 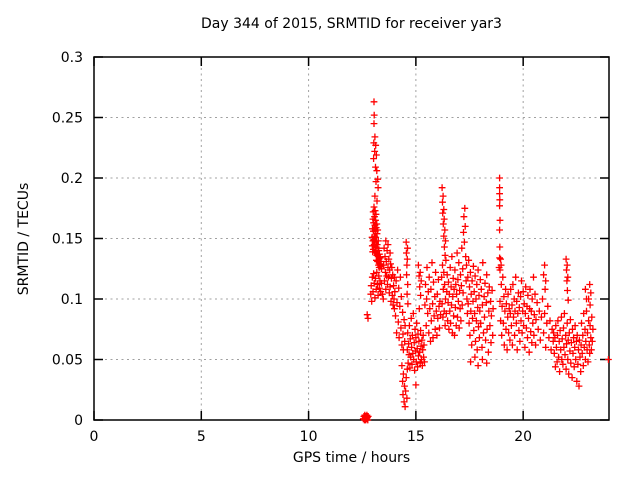 I want to click on x-tick-label: 20, so click(x=523, y=437).